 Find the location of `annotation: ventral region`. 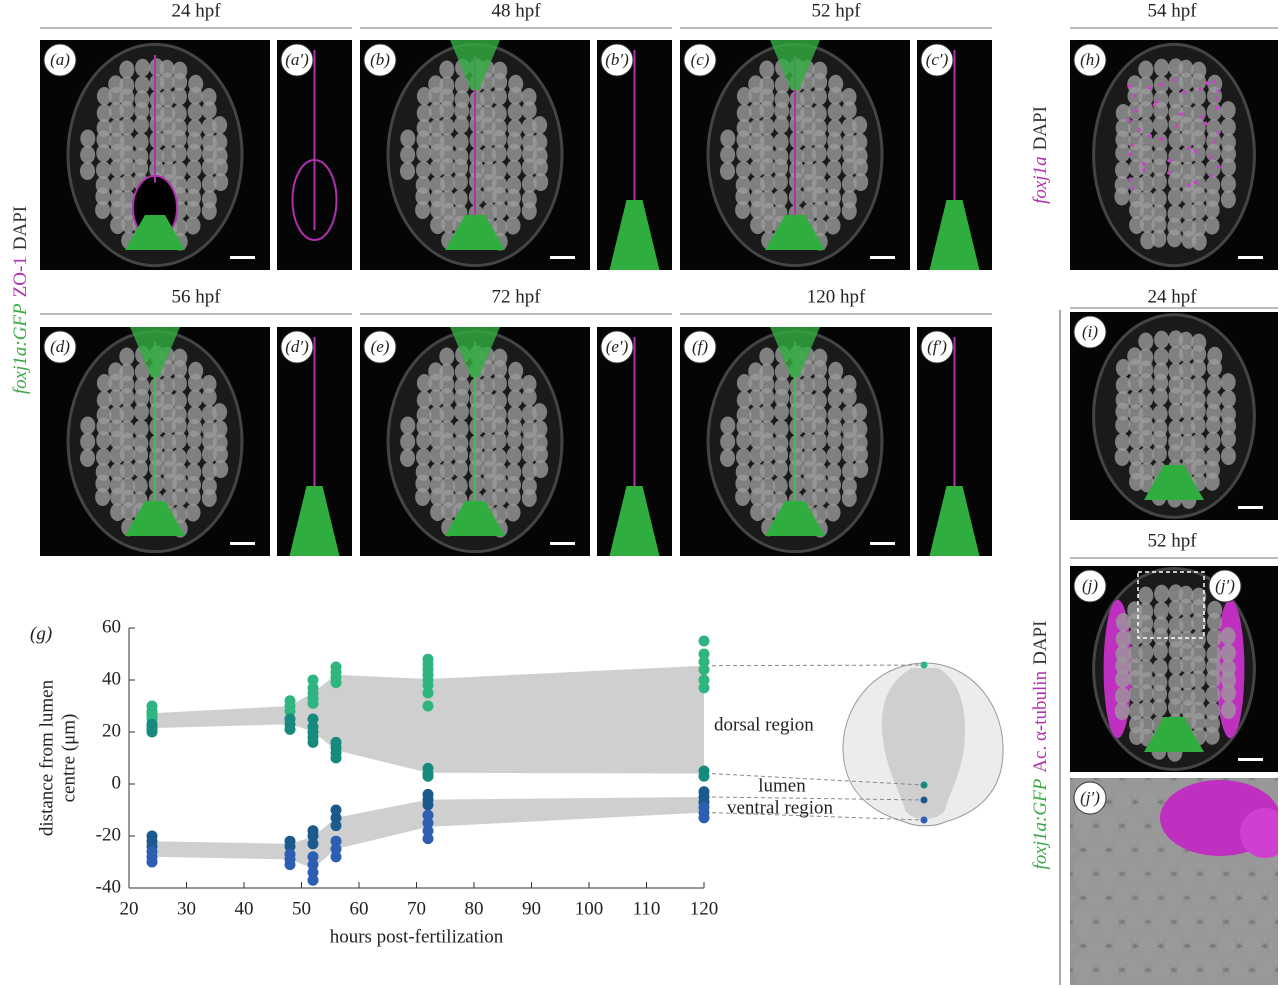

annotation: ventral region is located at coordinates (780, 807).